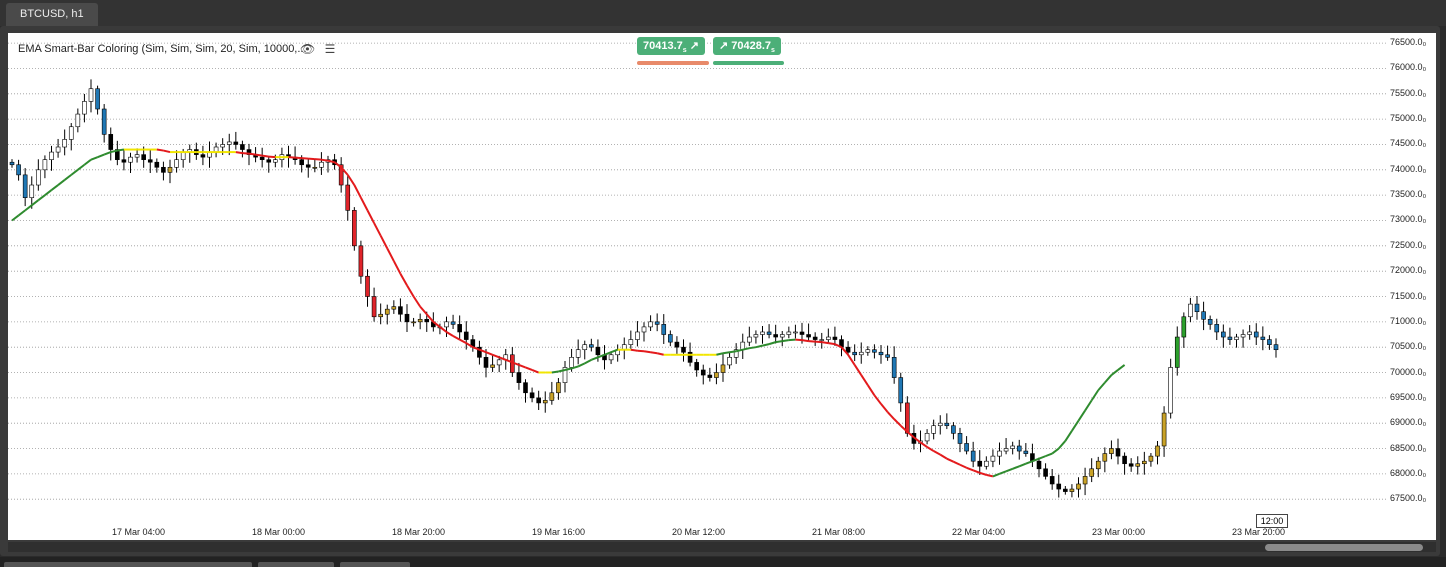 This screenshot has height=567, width=1446. I want to click on x-tick-label: 18 Mar 00:00, so click(279, 532).